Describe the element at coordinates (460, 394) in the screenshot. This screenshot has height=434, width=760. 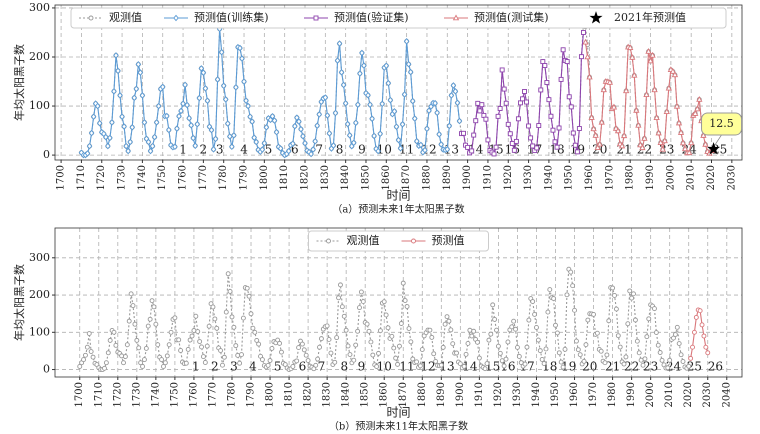
I see `x-tick-label: 1900` at that location.